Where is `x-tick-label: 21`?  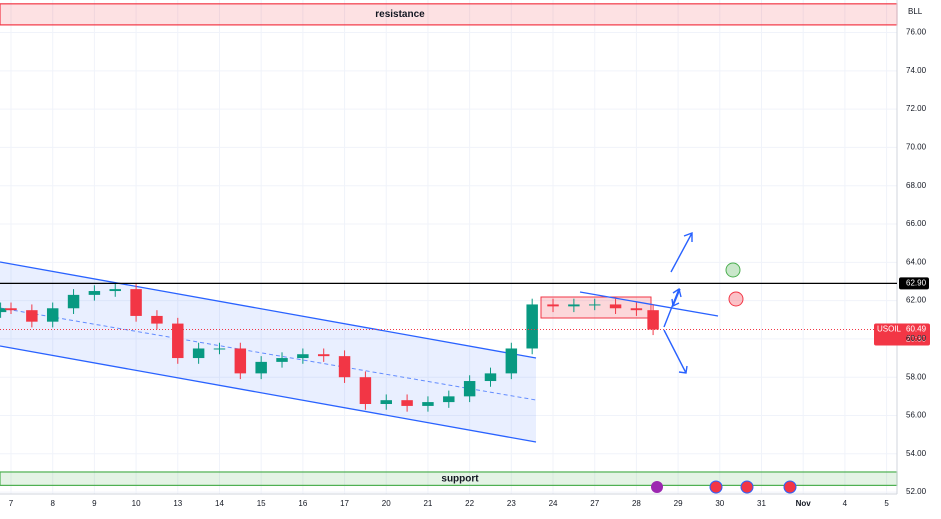 x-tick-label: 21 is located at coordinates (427, 503).